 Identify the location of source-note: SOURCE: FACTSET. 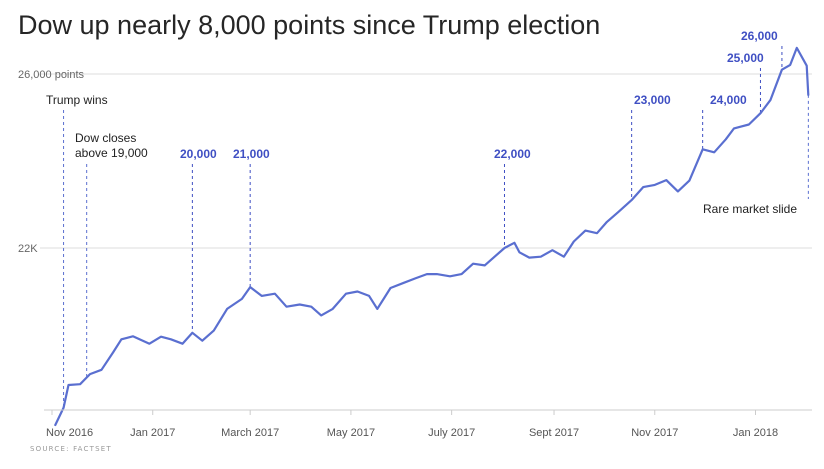
(71, 449).